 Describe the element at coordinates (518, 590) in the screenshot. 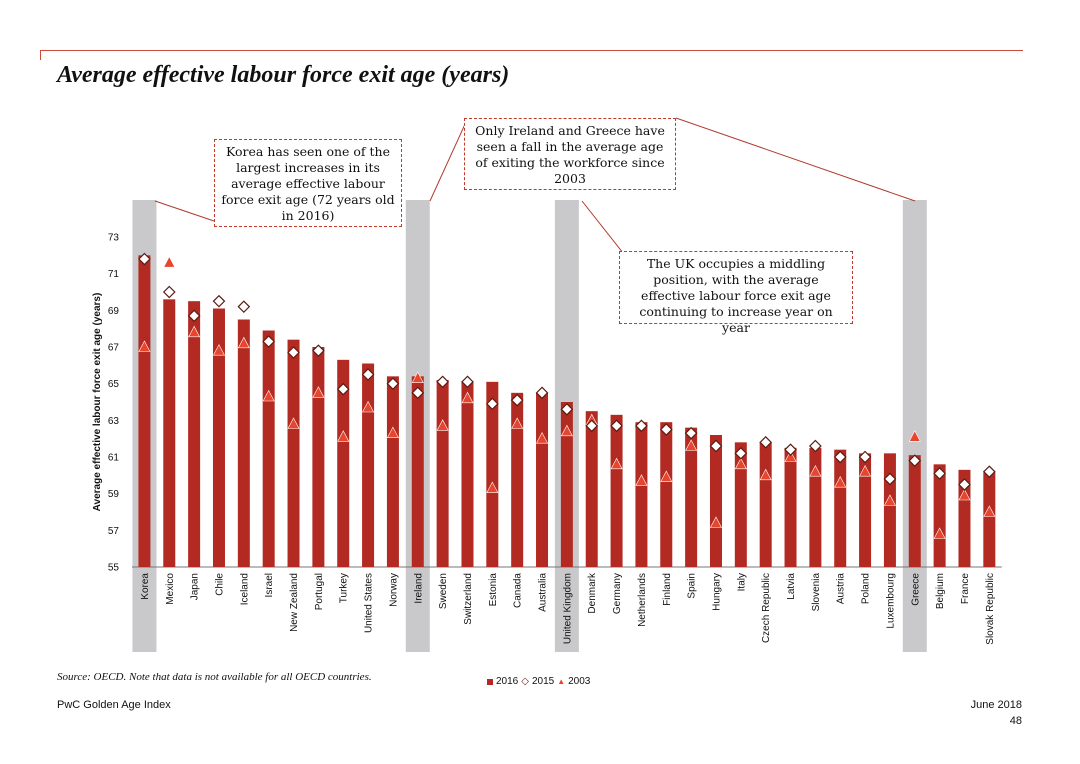

I see `x-tick-label: Canada` at that location.